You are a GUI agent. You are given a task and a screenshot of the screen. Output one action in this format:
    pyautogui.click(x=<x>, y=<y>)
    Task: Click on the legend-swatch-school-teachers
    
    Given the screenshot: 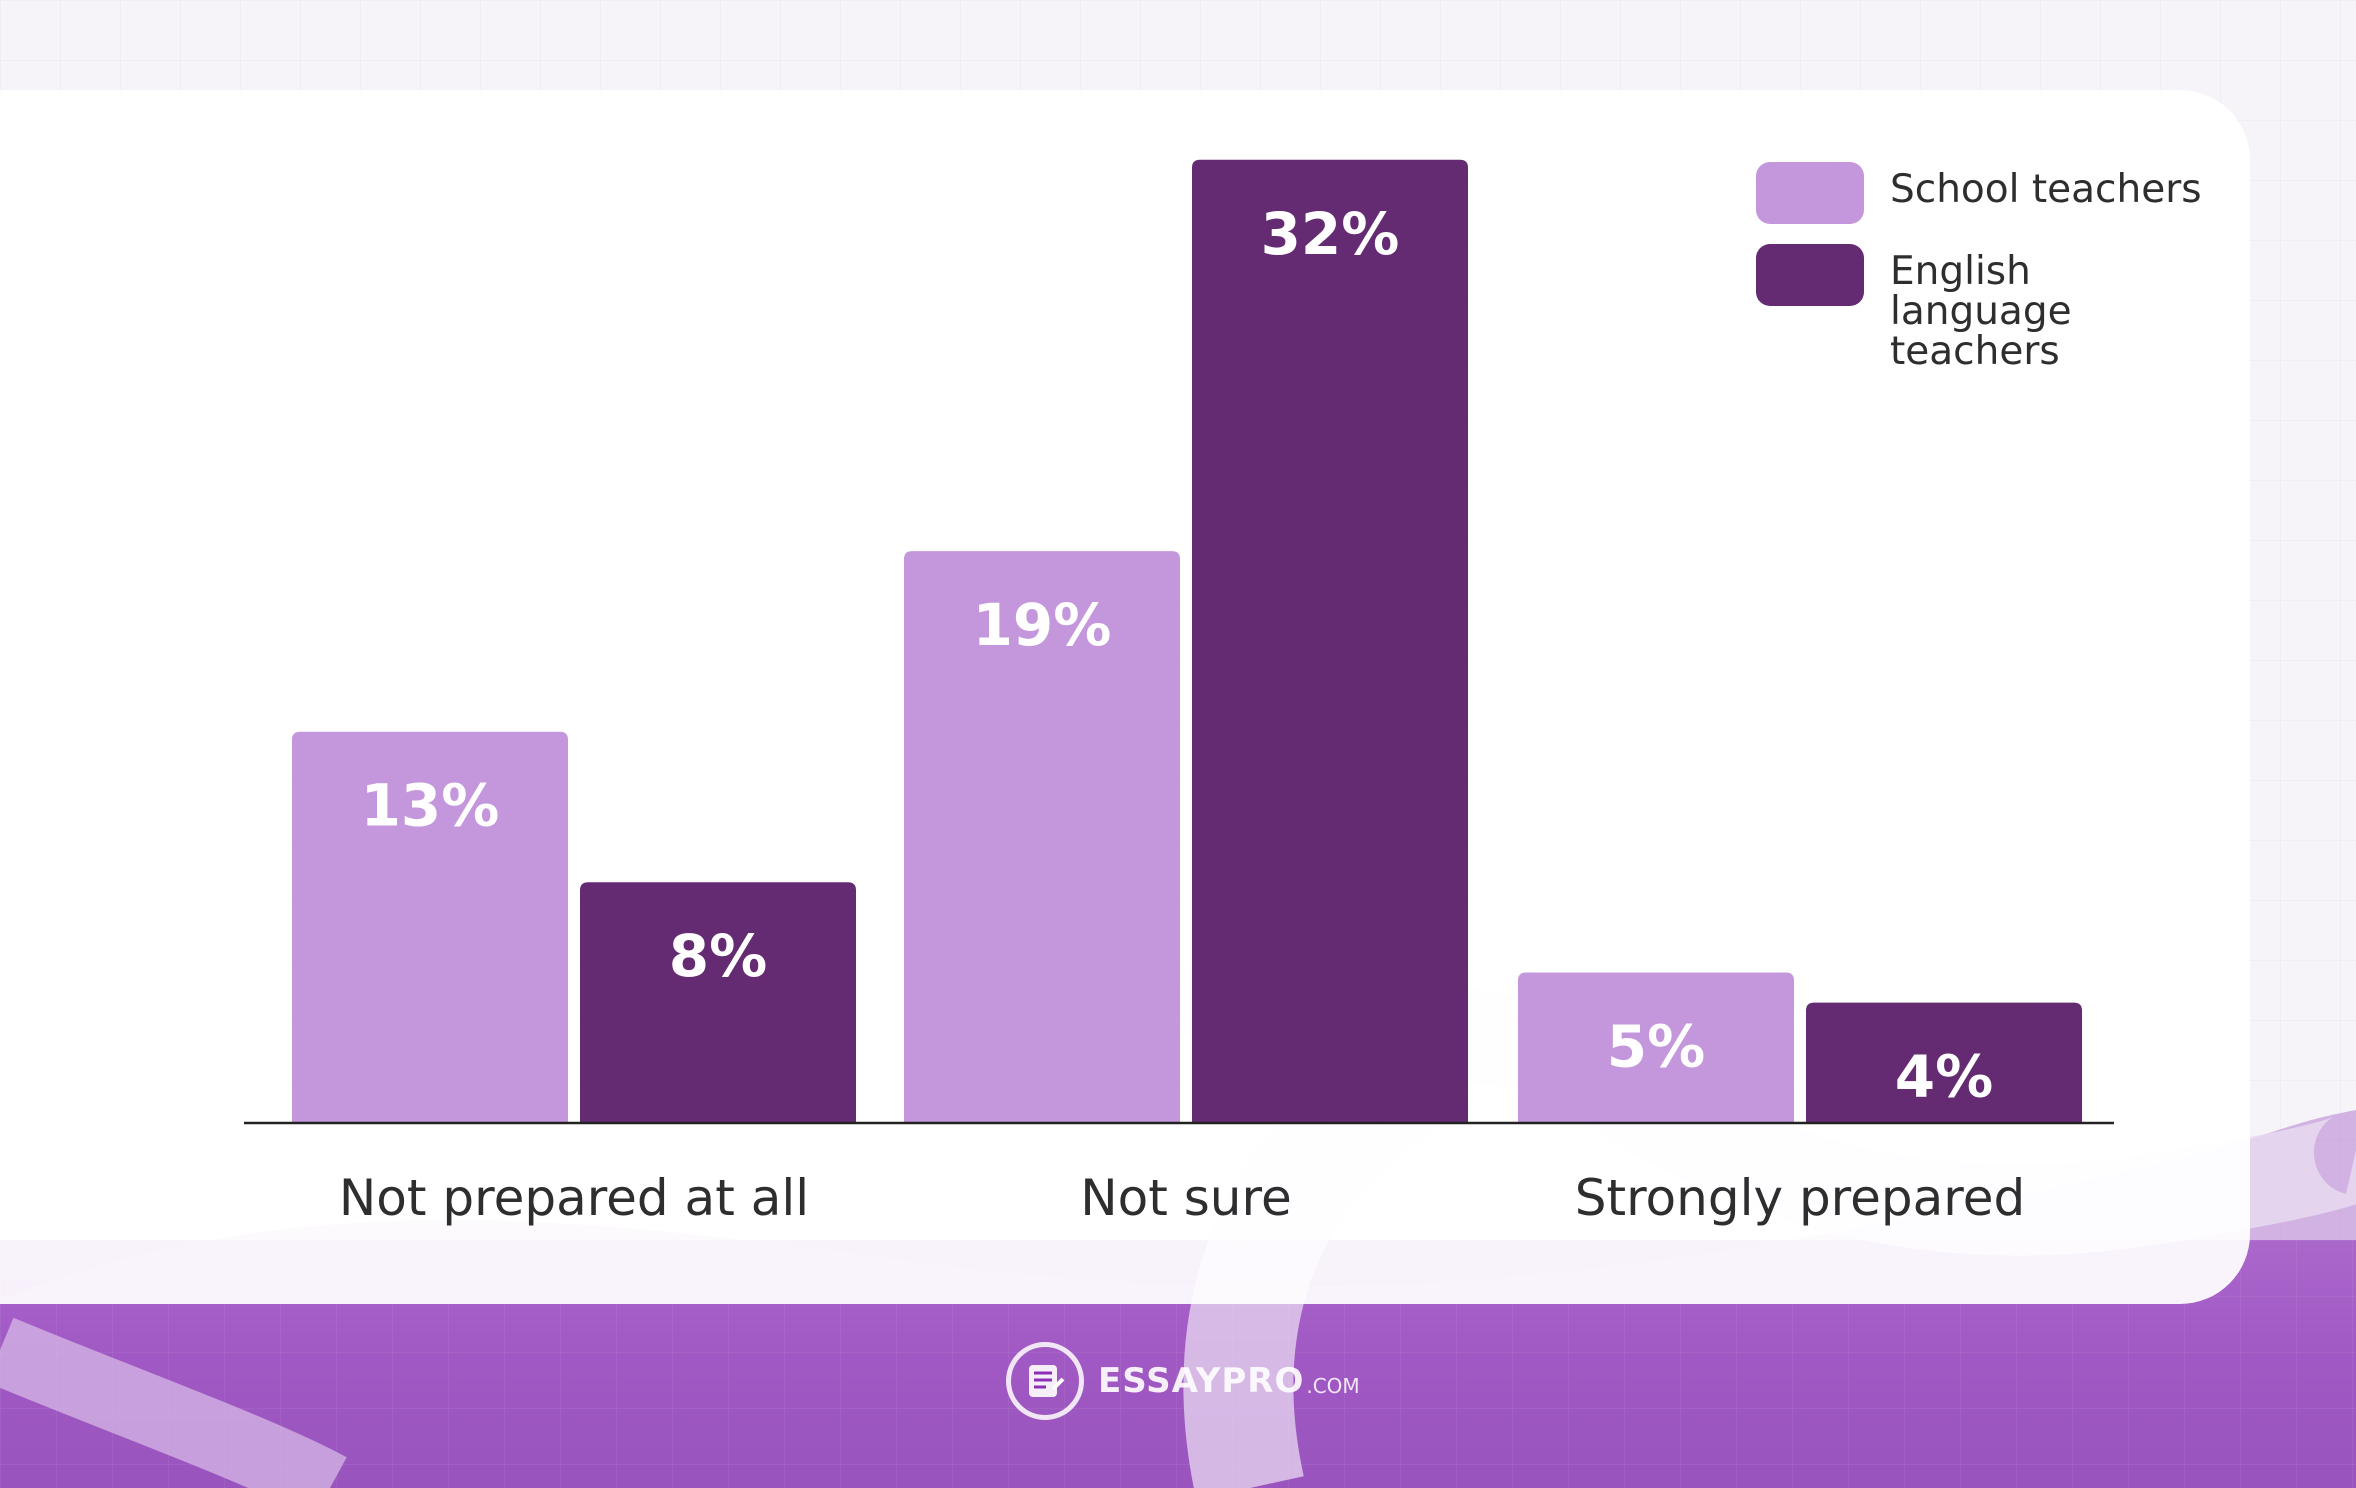 What is the action you would take?
    pyautogui.click(x=1810, y=193)
    